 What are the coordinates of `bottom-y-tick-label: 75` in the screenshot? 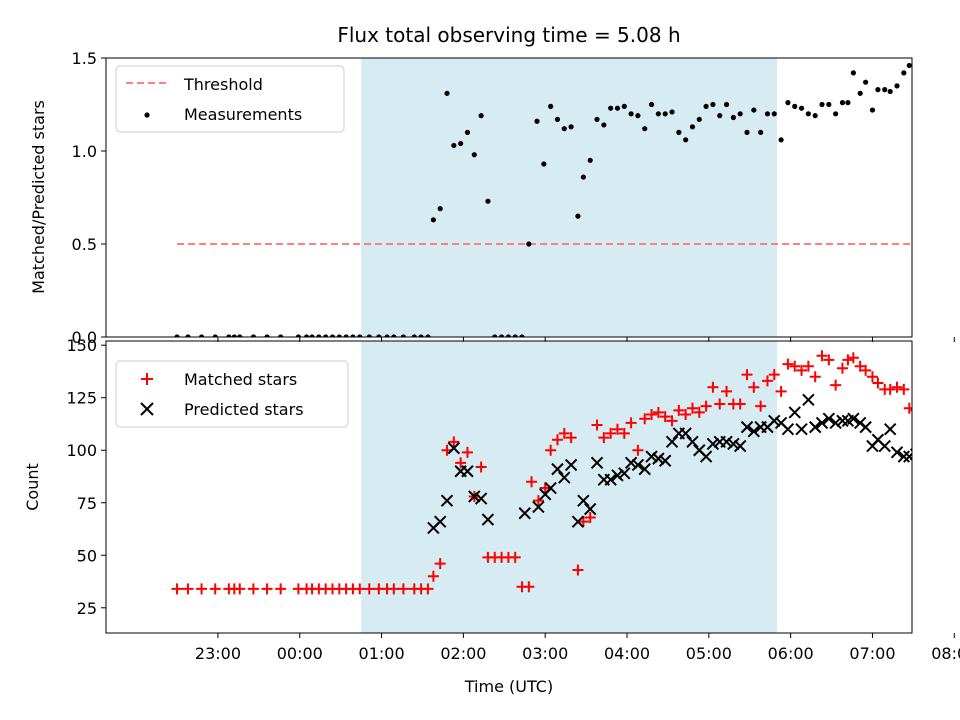 It's located at (87, 503).